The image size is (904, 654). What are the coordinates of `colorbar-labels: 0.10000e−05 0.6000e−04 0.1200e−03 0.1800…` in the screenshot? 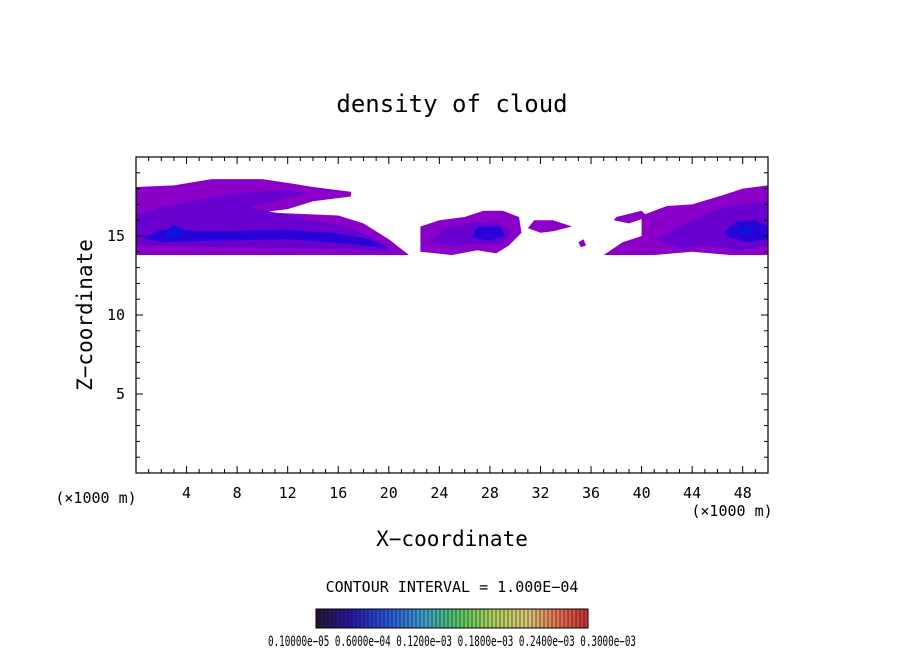 It's located at (452, 642).